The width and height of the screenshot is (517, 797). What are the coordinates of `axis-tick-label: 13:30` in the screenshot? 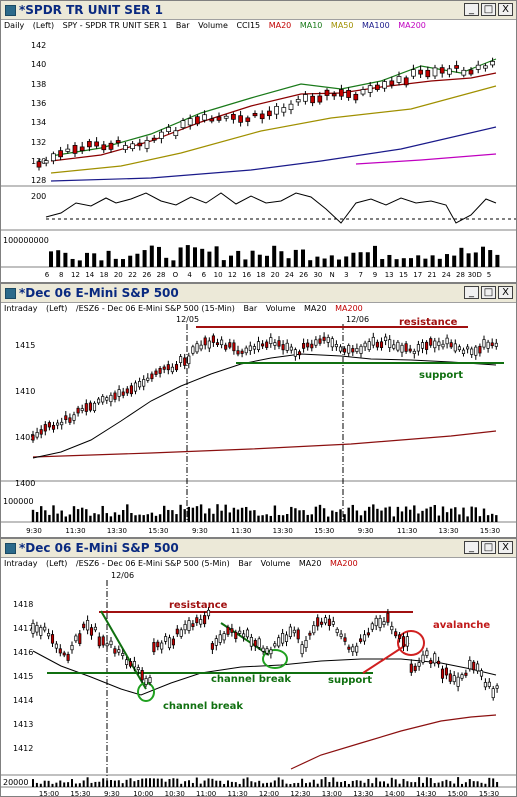 It's located at (448, 531).